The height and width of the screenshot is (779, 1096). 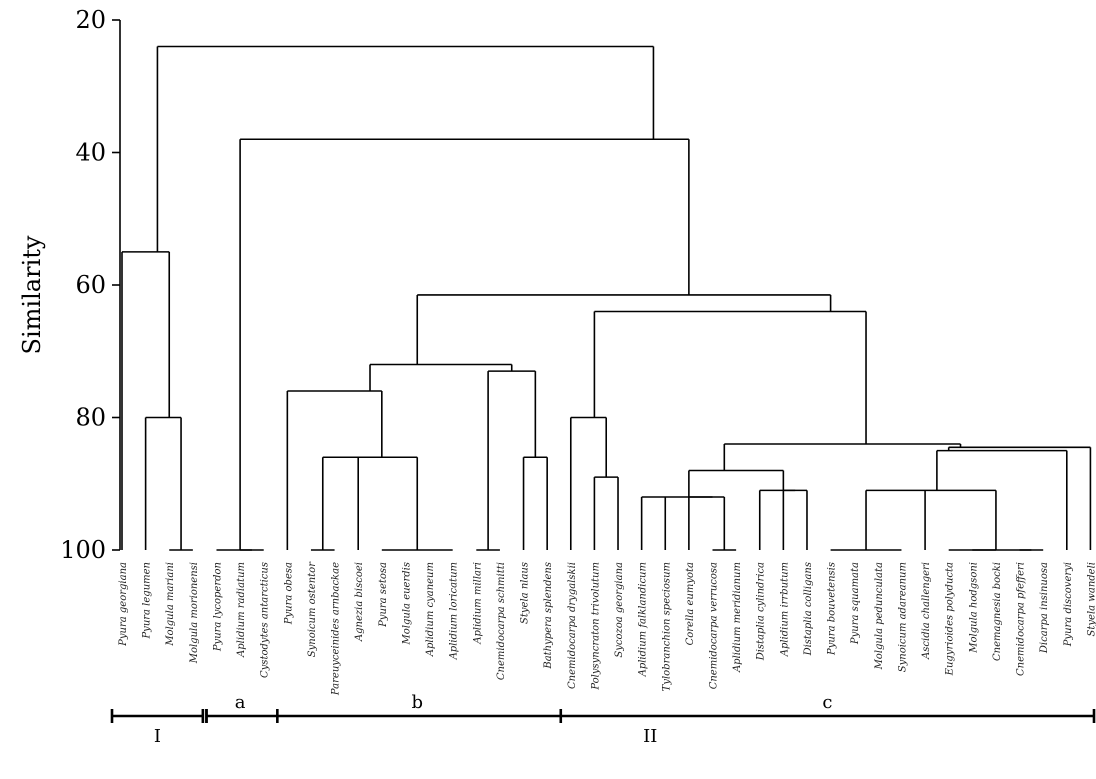 What do you see at coordinates (1091, 599) in the screenshot?
I see `leaf-label: Styela wandeli` at bounding box center [1091, 599].